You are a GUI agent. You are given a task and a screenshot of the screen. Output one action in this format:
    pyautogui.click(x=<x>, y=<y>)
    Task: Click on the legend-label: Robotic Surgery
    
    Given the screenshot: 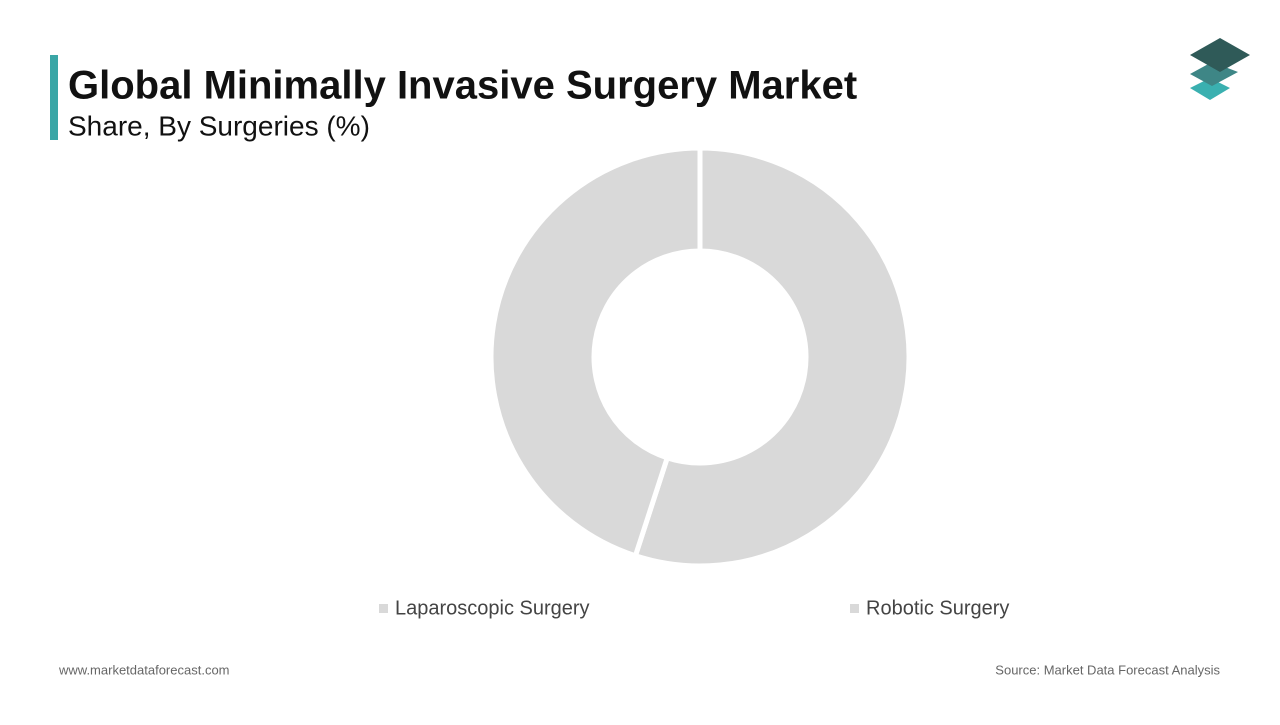 What is the action you would take?
    pyautogui.click(x=937, y=608)
    